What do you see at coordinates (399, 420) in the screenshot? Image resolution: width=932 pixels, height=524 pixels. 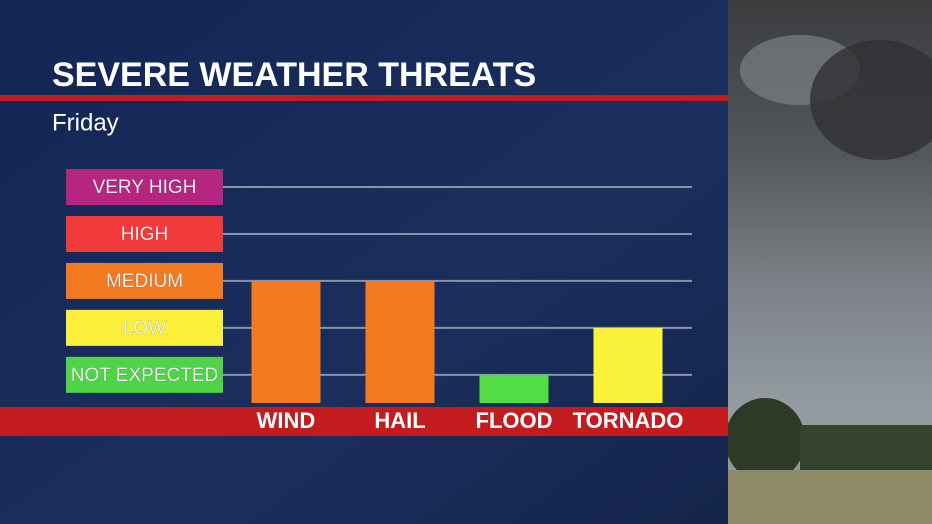 I see `x-tick-label: HAIL` at bounding box center [399, 420].